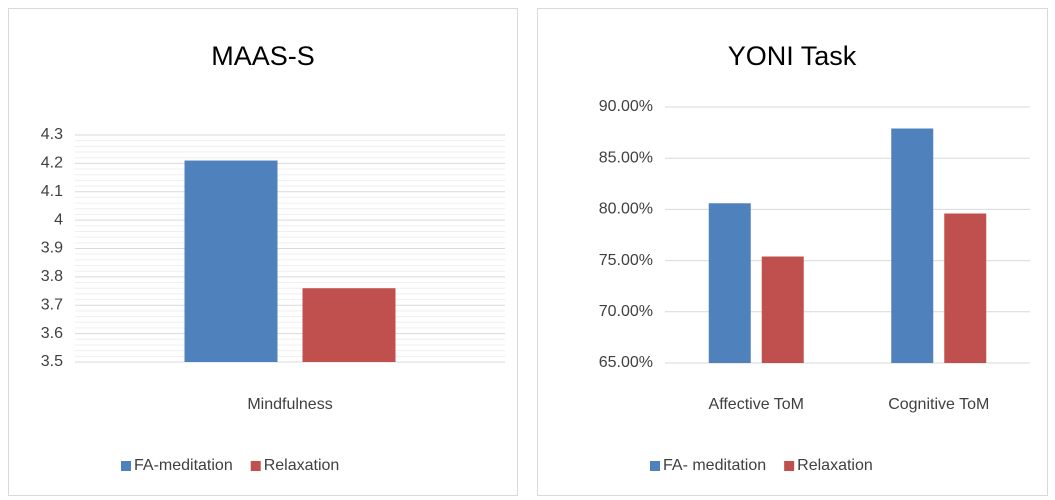 The width and height of the screenshot is (1055, 500). Describe the element at coordinates (263, 56) in the screenshot. I see `chart-title: MAAS-S` at that location.